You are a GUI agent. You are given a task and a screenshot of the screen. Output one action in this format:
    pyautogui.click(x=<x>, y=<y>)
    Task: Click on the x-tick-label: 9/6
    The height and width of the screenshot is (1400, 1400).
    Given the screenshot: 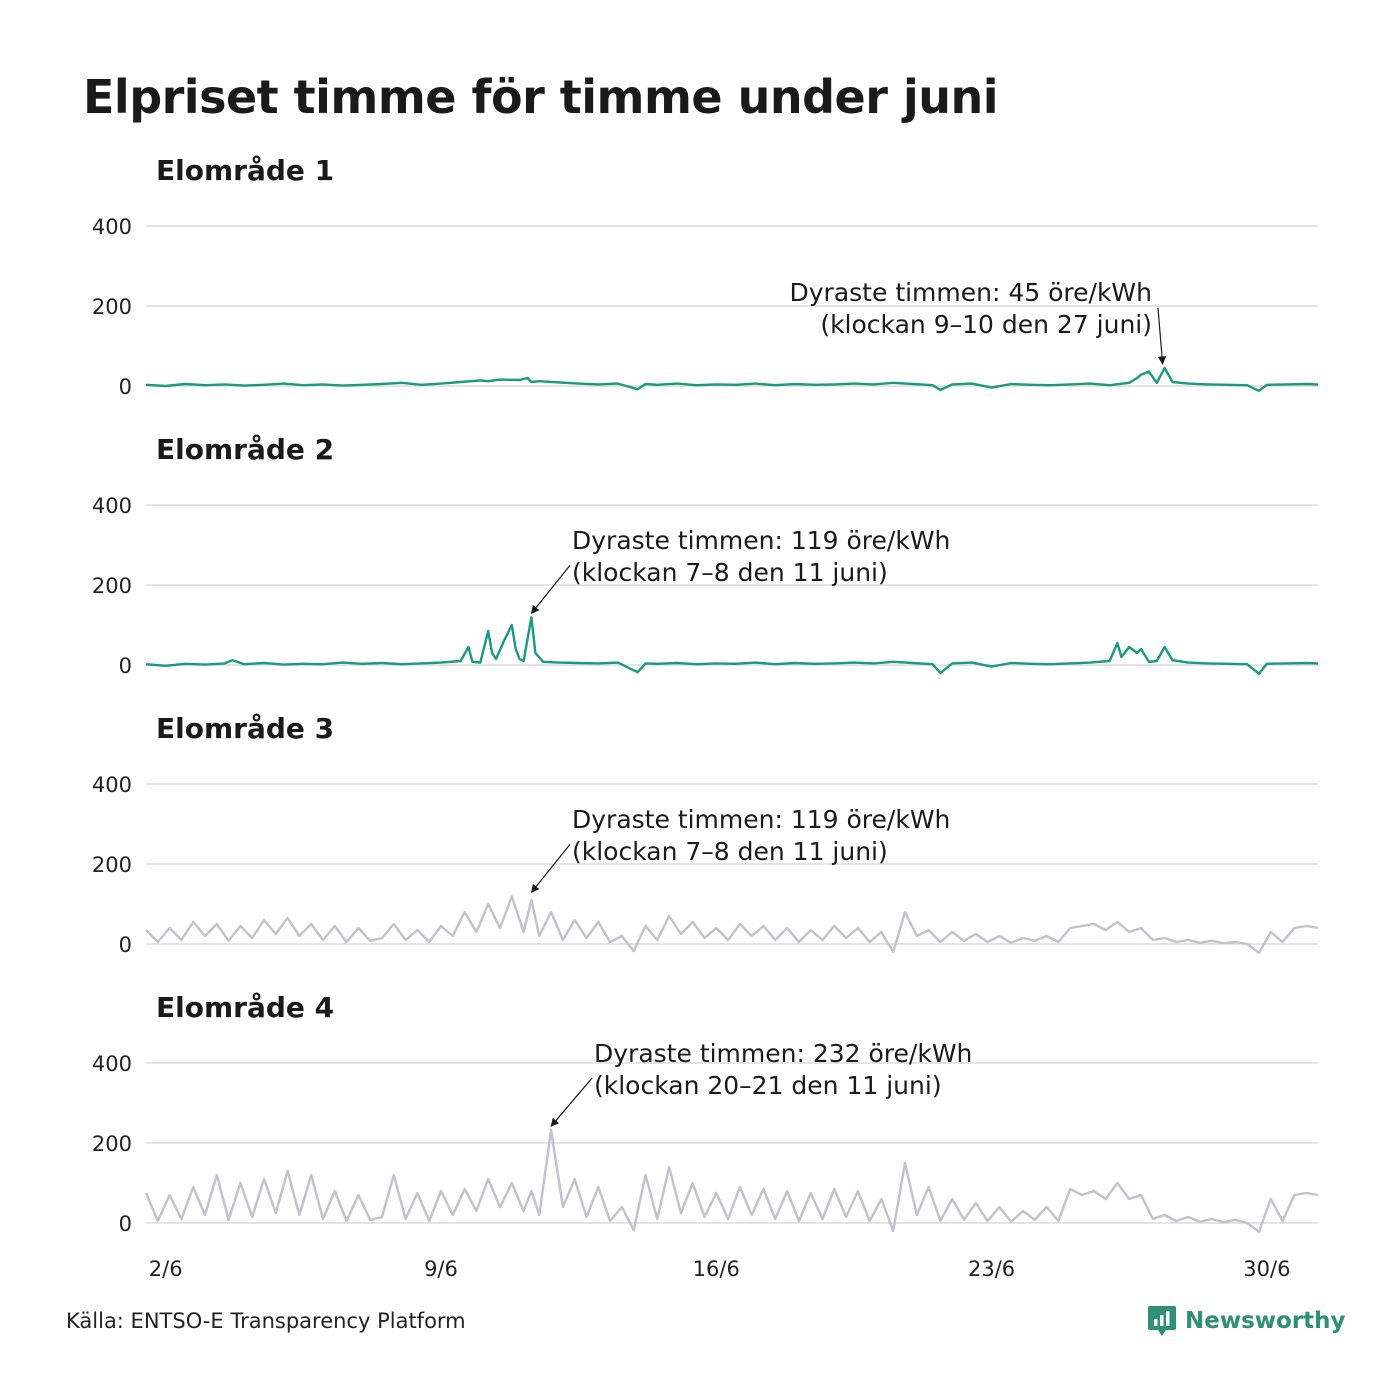 What is the action you would take?
    pyautogui.click(x=441, y=1269)
    